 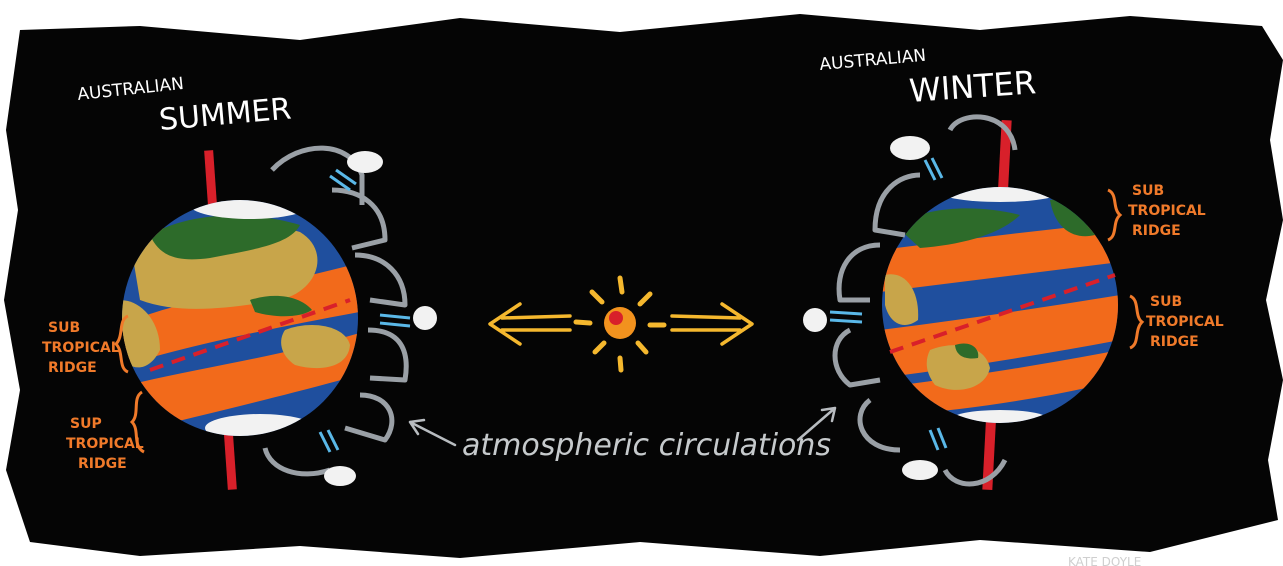 I want to click on artist-signature: KATE DOYLE, so click(x=1104, y=560).